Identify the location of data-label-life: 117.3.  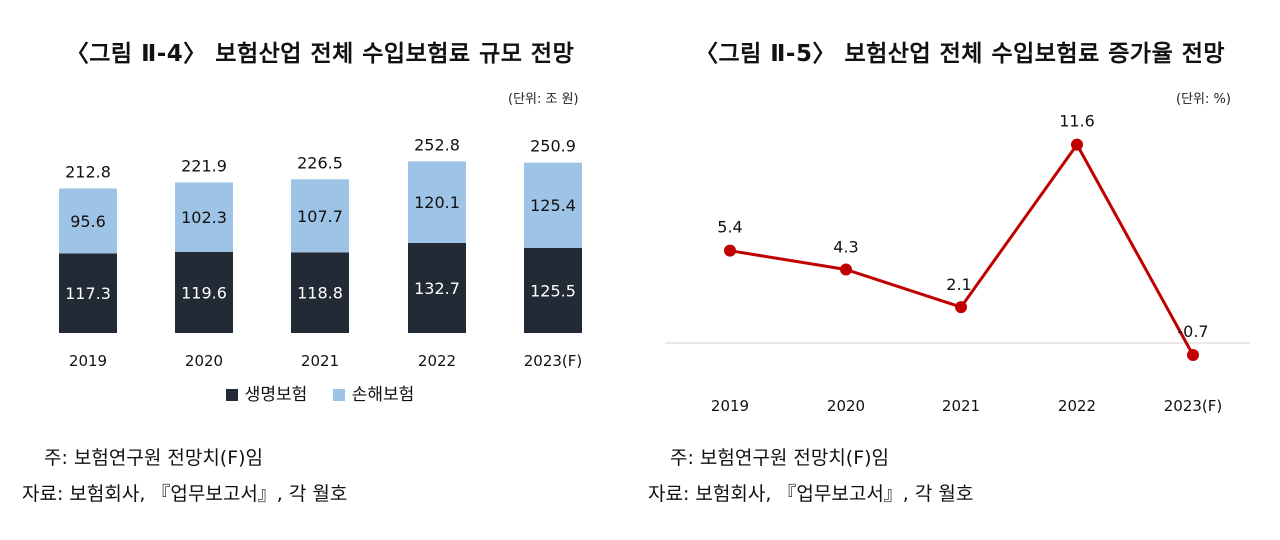
(88, 293).